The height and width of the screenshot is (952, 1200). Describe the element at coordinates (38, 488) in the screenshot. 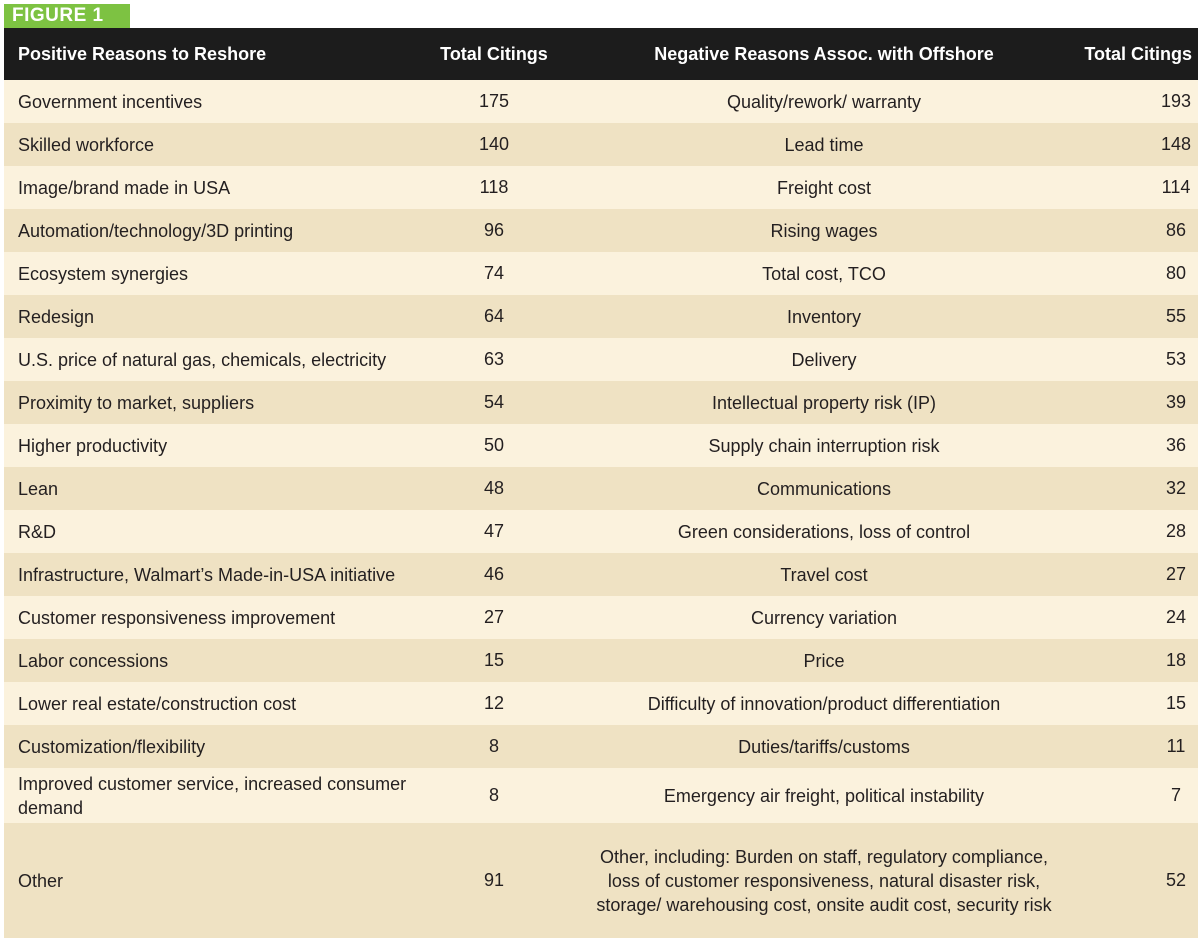

I see `positive-reason-cell: Lean` at that location.